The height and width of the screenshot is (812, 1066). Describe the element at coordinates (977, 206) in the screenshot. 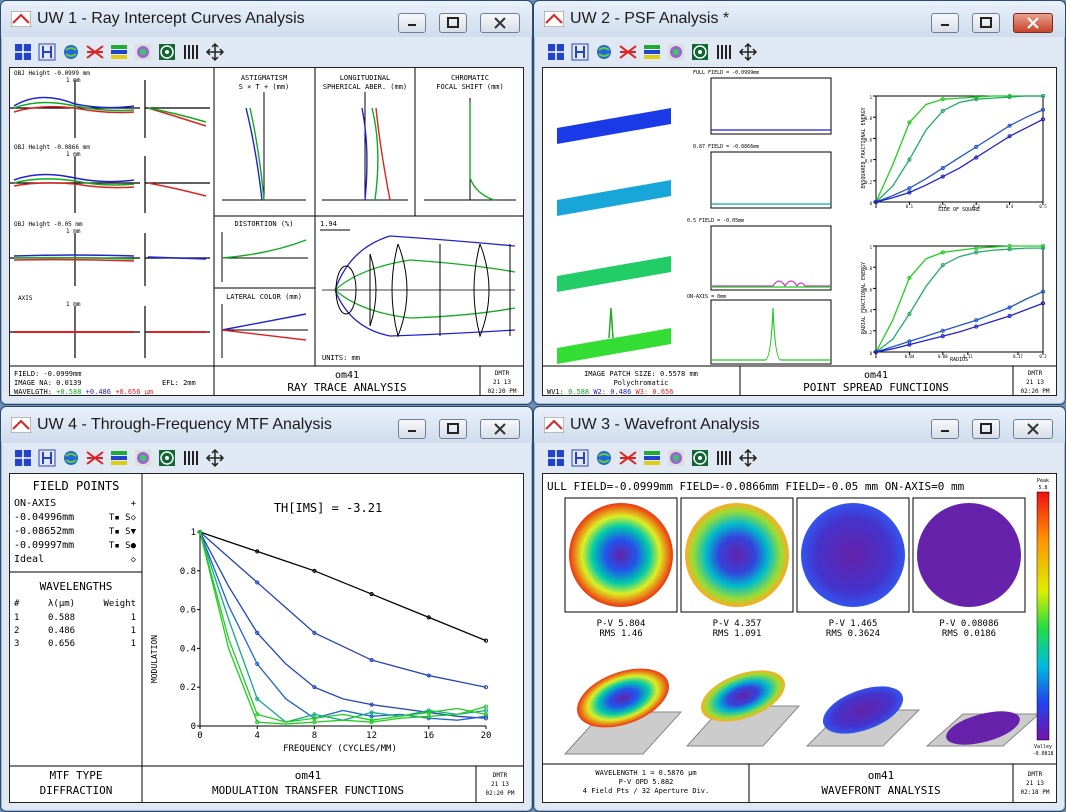

I see `x-tick-label: 0.3` at that location.